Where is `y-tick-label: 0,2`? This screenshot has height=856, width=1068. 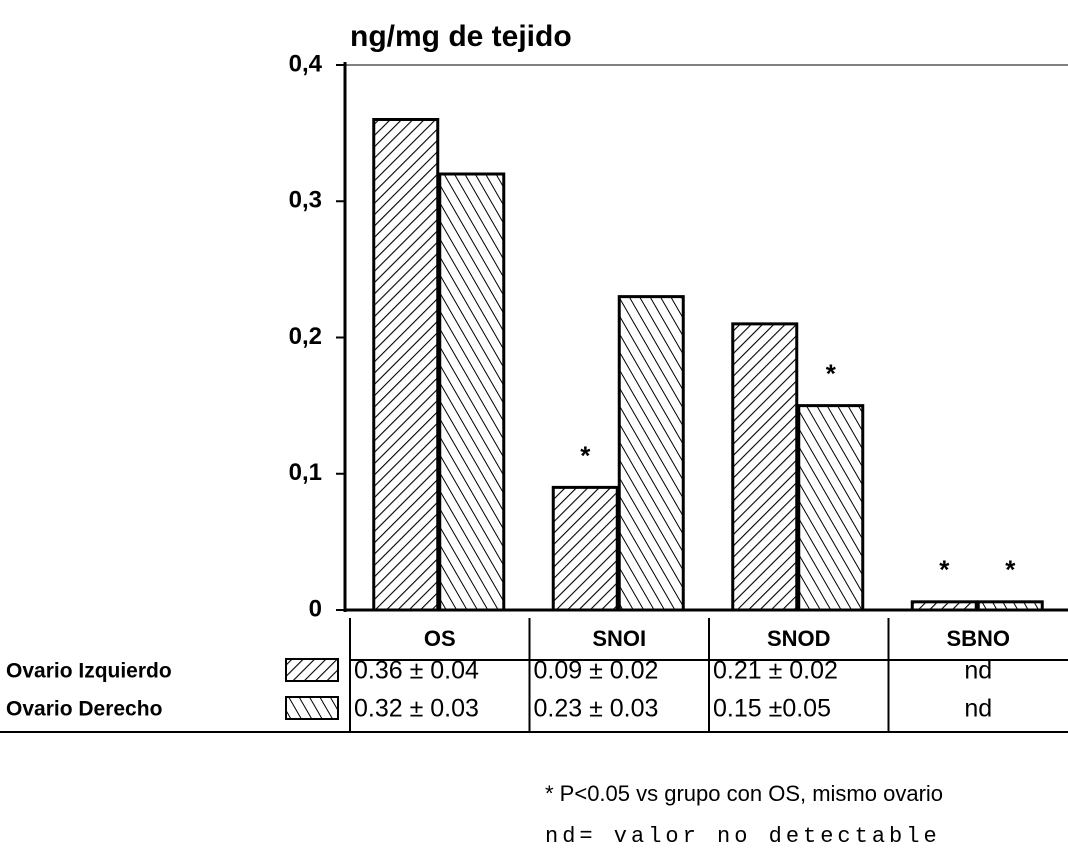 y-tick-label: 0,2 is located at coordinates (305, 336).